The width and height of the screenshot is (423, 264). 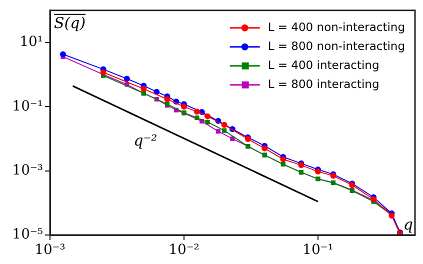 What do you see at coordinates (31, 42) in the screenshot?
I see `y-tick-label: 10¹` at bounding box center [31, 42].